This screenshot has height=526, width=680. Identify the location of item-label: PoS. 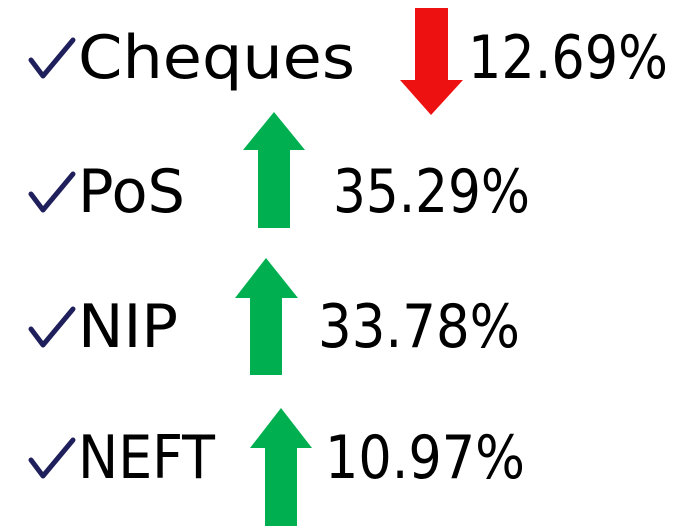
(131, 192).